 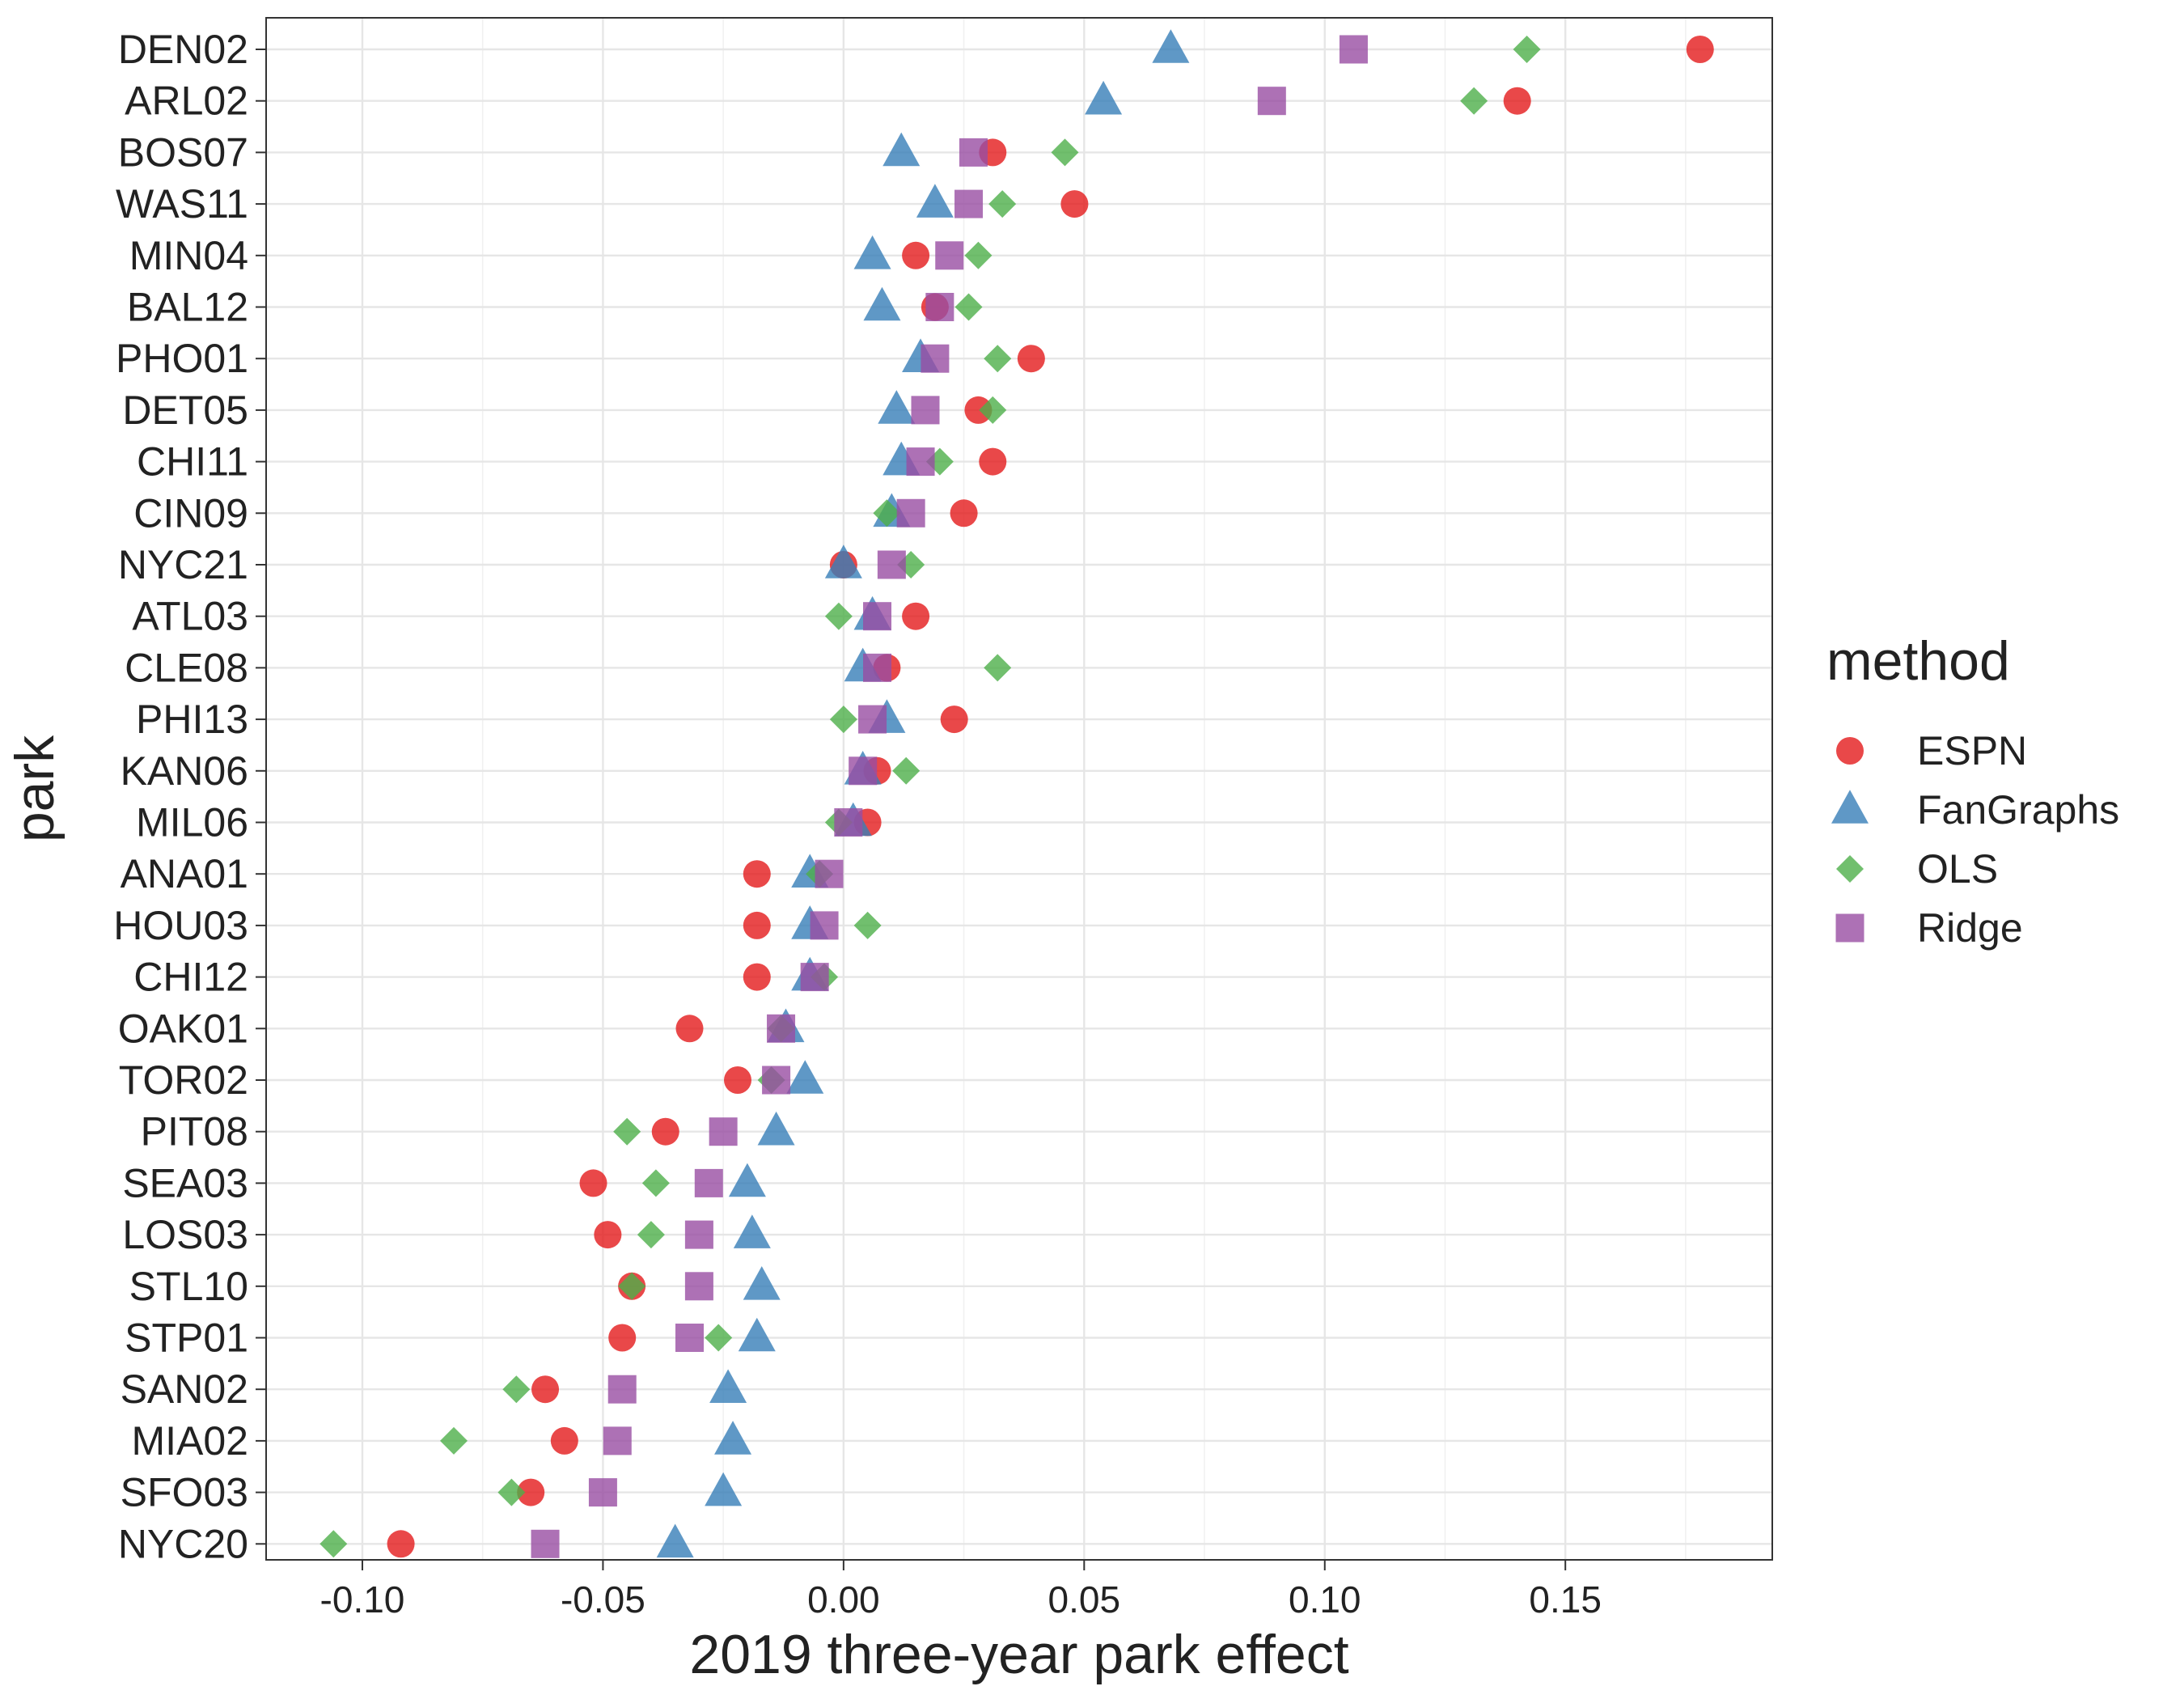 What do you see at coordinates (757, 1334) in the screenshot?
I see `point-fangraphs-stp01` at bounding box center [757, 1334].